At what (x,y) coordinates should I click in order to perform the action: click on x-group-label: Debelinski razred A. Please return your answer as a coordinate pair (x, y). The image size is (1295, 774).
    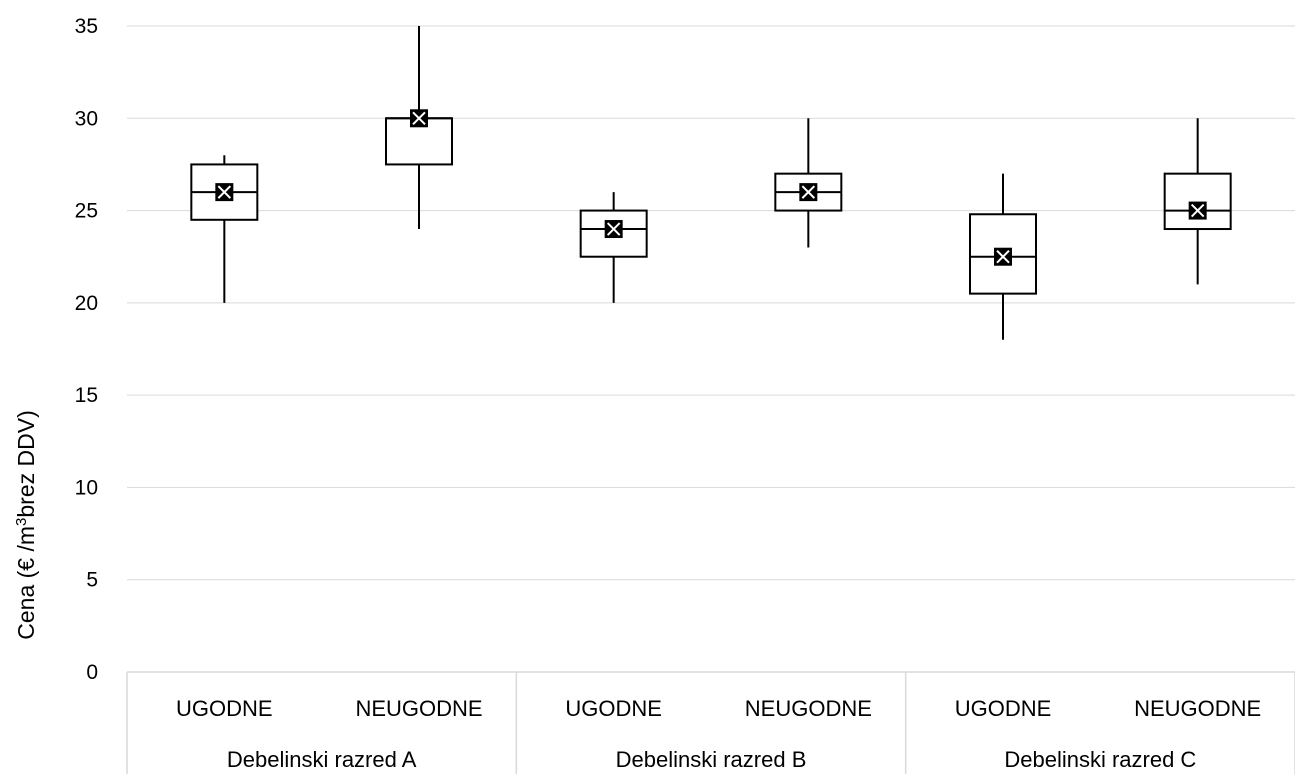
    Looking at the image, I should click on (322, 759).